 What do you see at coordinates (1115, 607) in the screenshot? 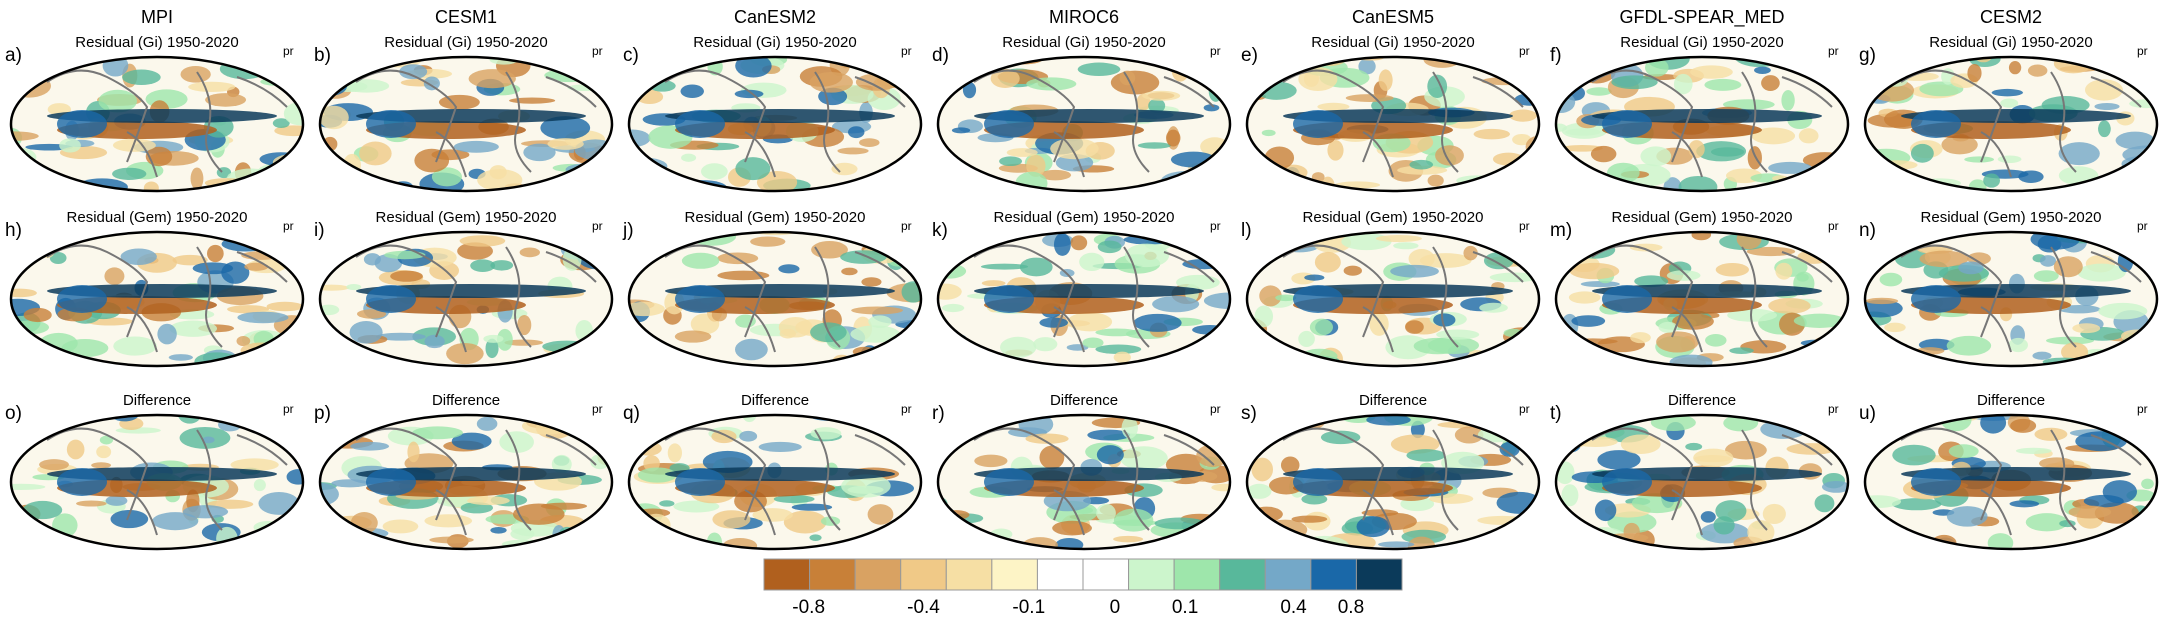
I see `colorbar-label: 0` at bounding box center [1115, 607].